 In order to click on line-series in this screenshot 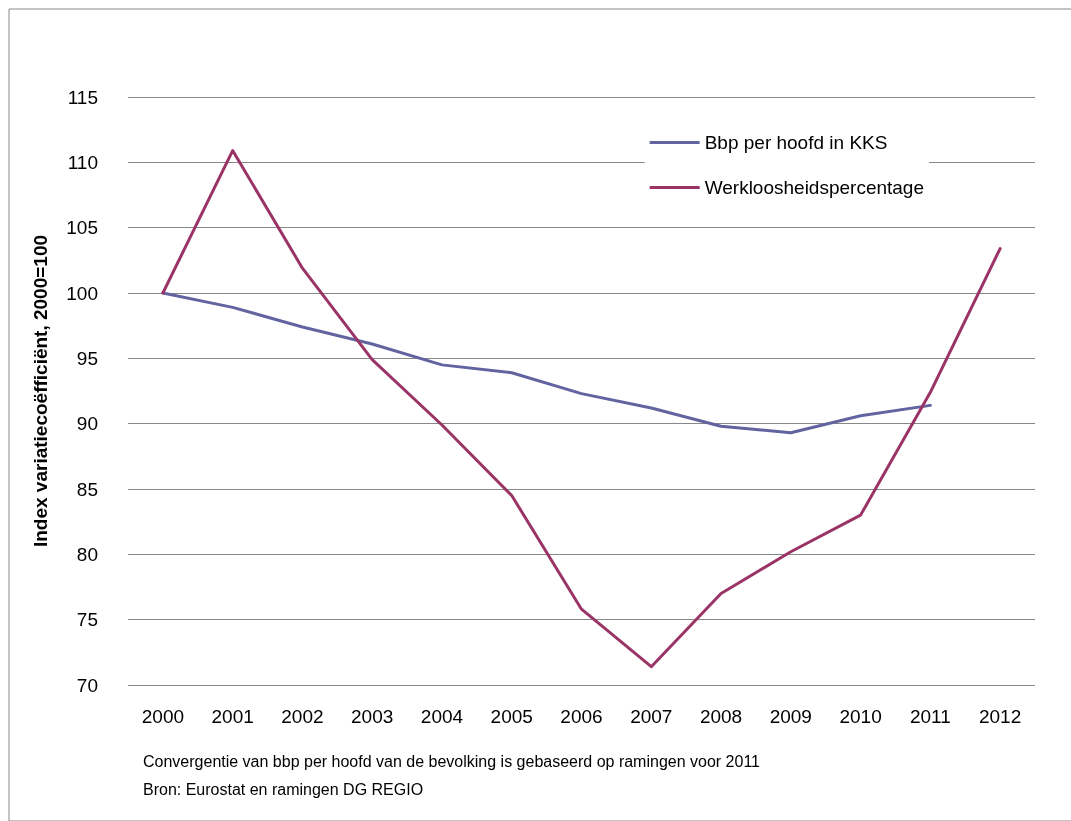, I will do `click(546, 363)`.